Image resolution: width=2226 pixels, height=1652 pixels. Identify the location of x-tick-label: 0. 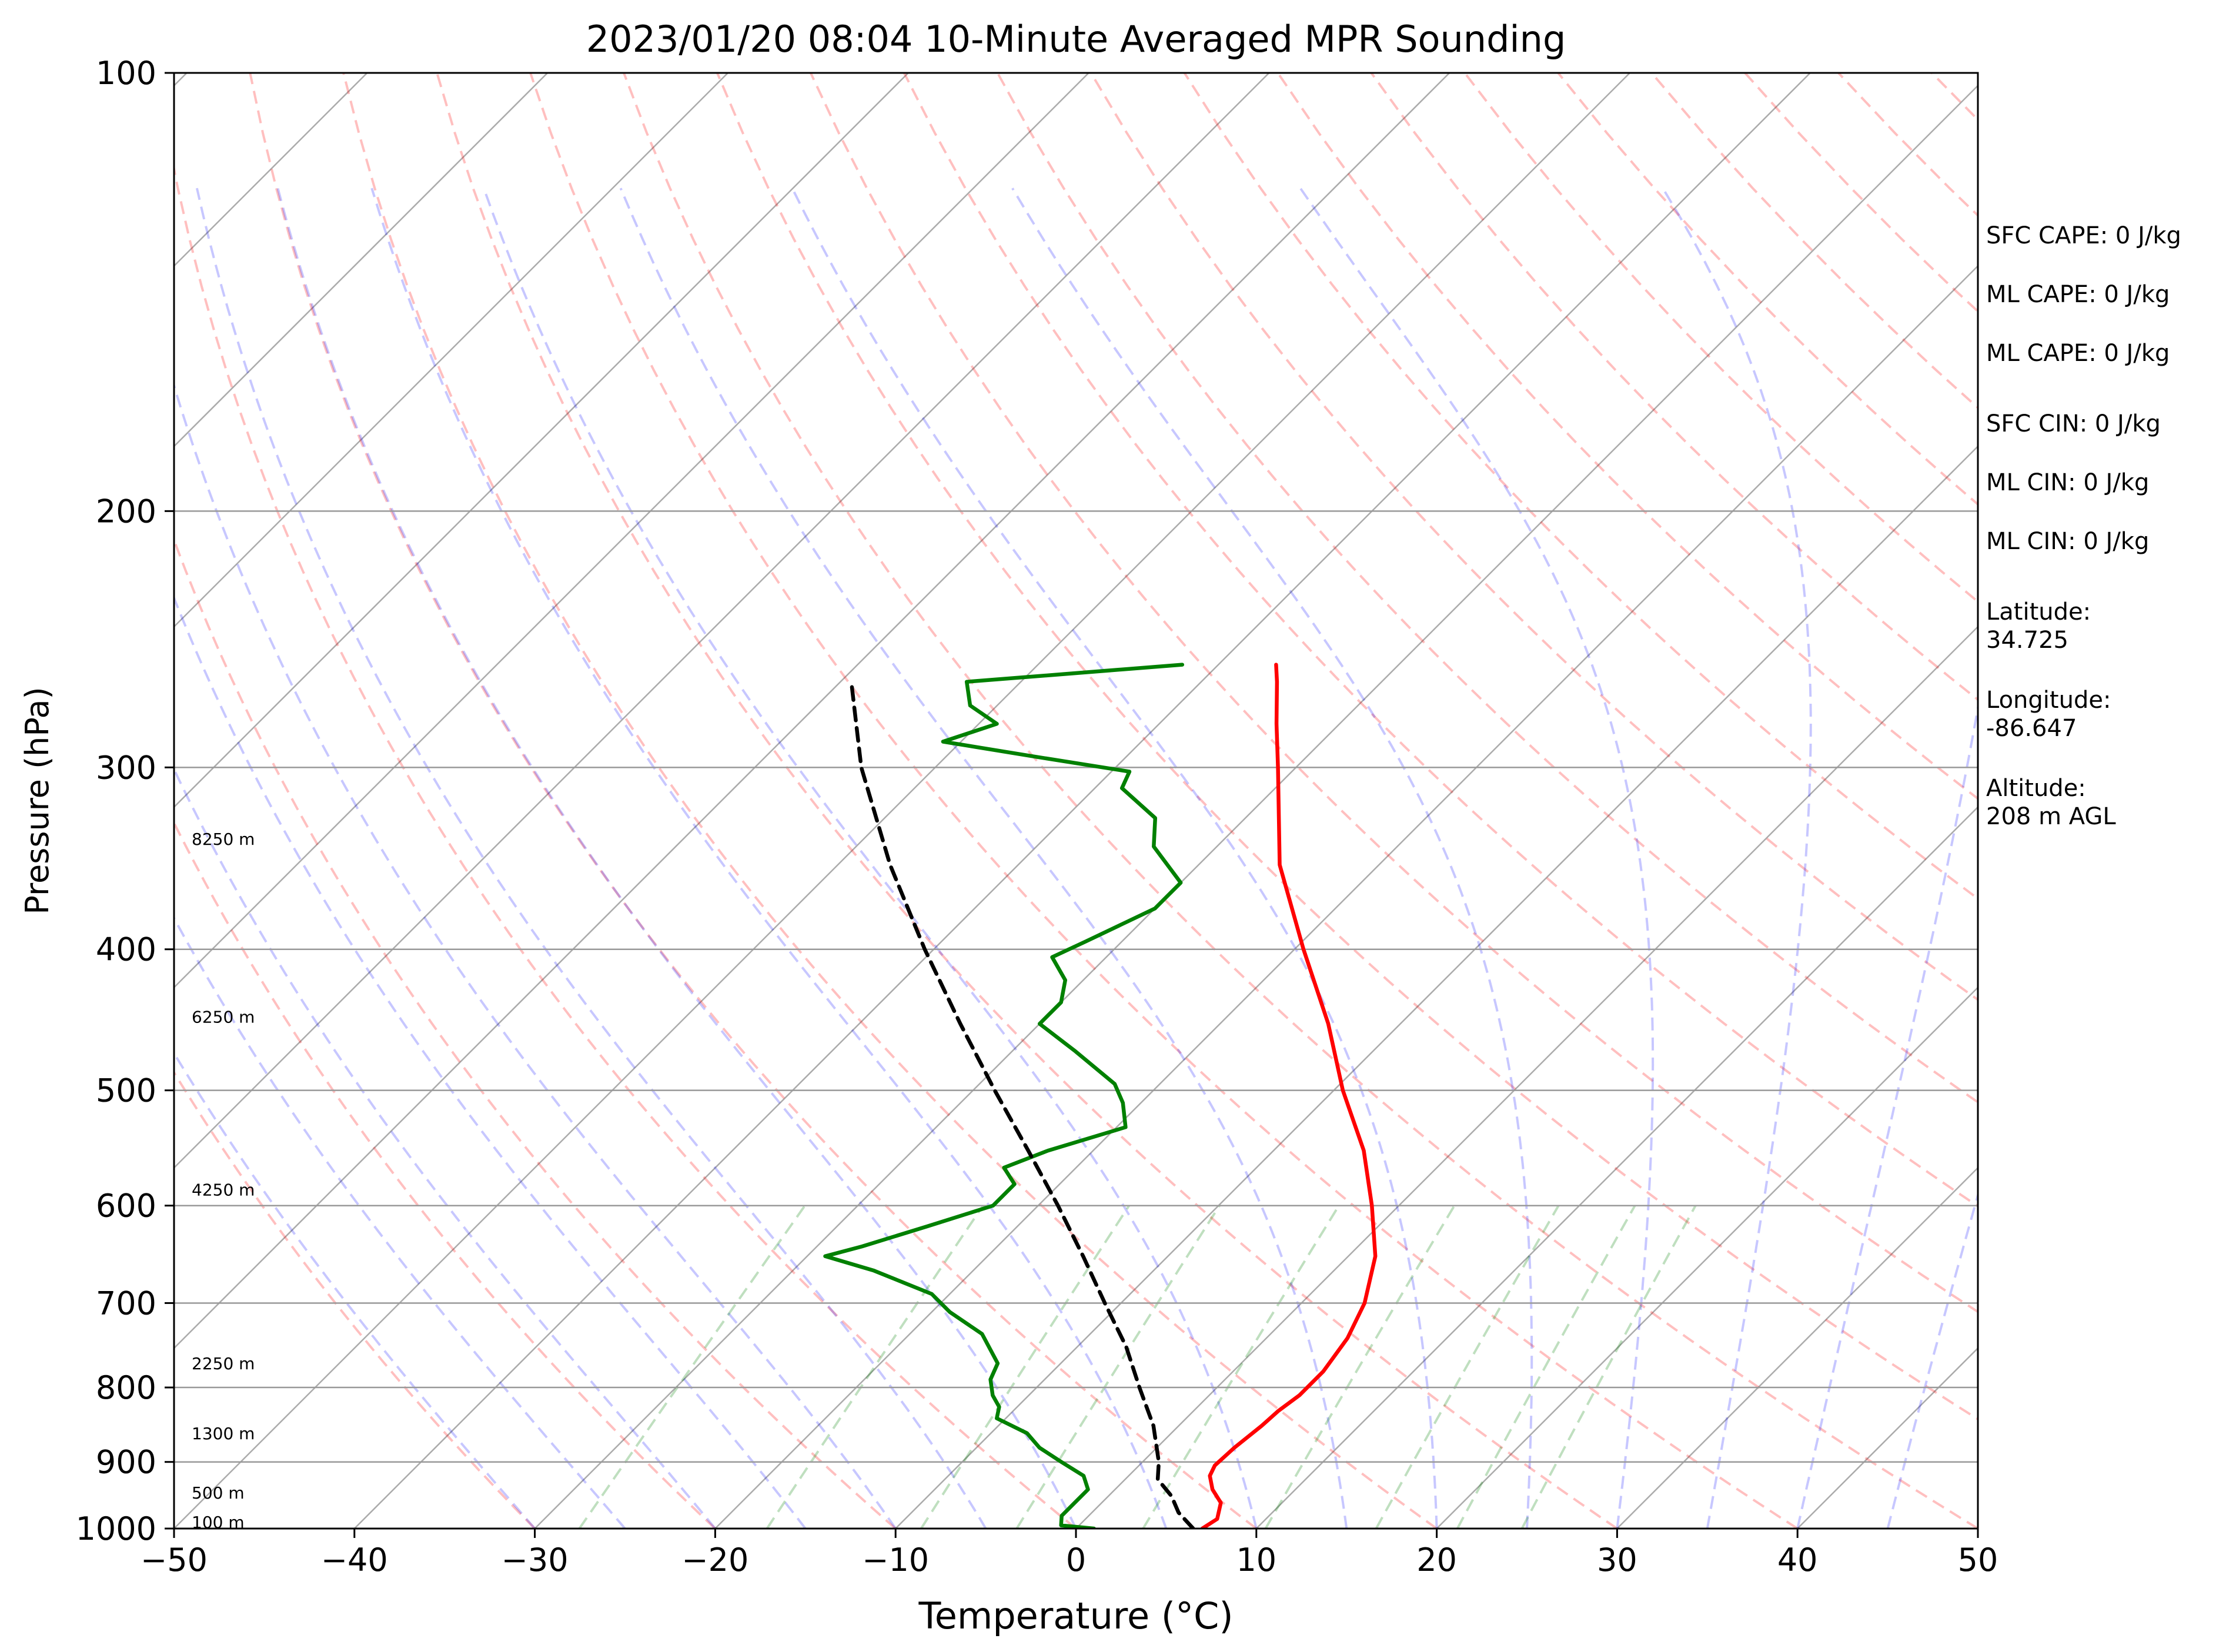
(1076, 1560).